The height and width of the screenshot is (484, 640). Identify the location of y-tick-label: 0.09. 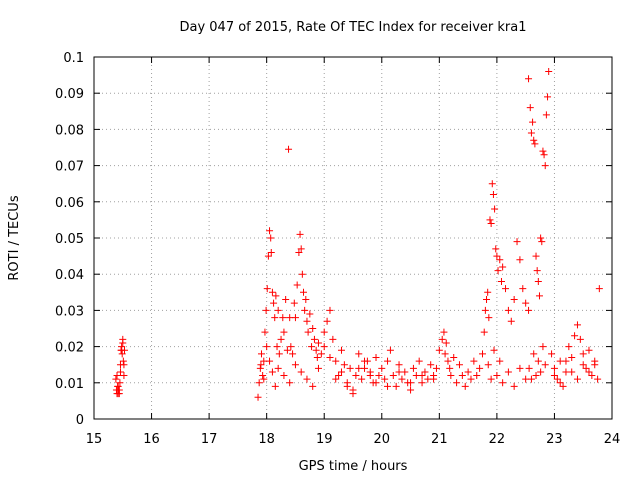
(69, 94).